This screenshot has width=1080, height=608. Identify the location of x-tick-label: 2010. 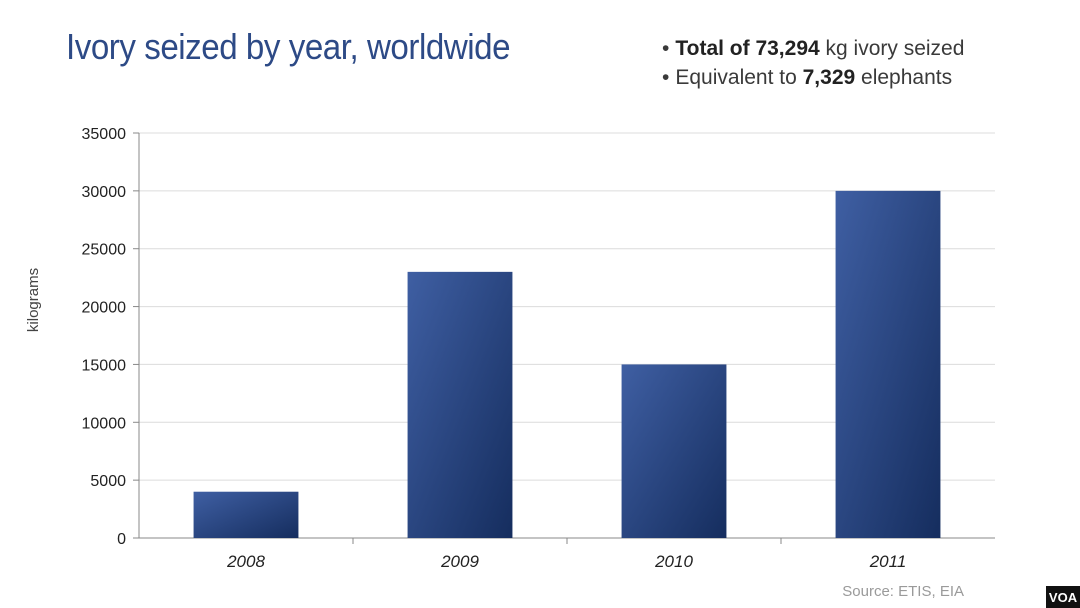
(673, 561).